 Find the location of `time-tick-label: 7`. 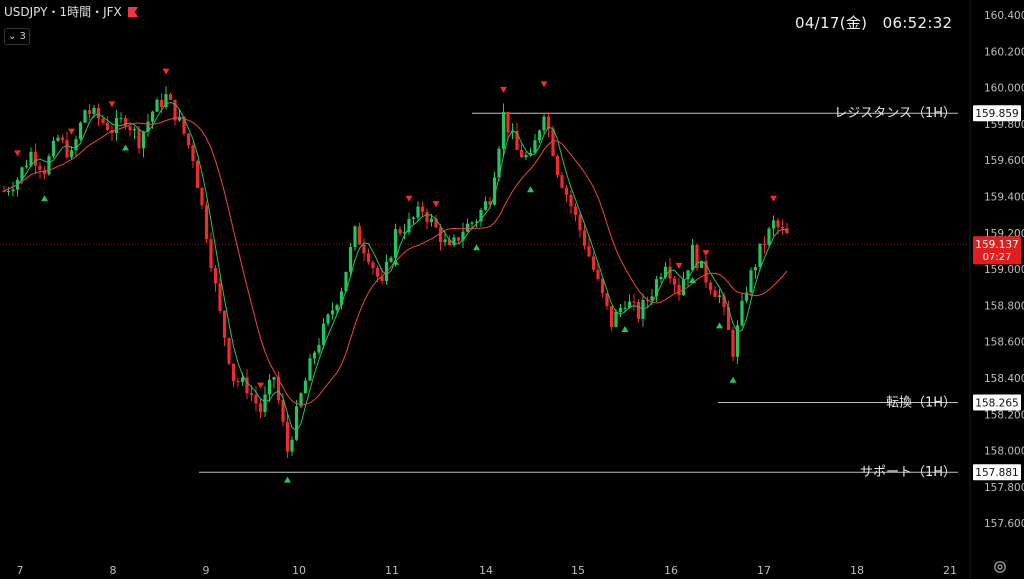

time-tick-label: 7 is located at coordinates (20, 570).